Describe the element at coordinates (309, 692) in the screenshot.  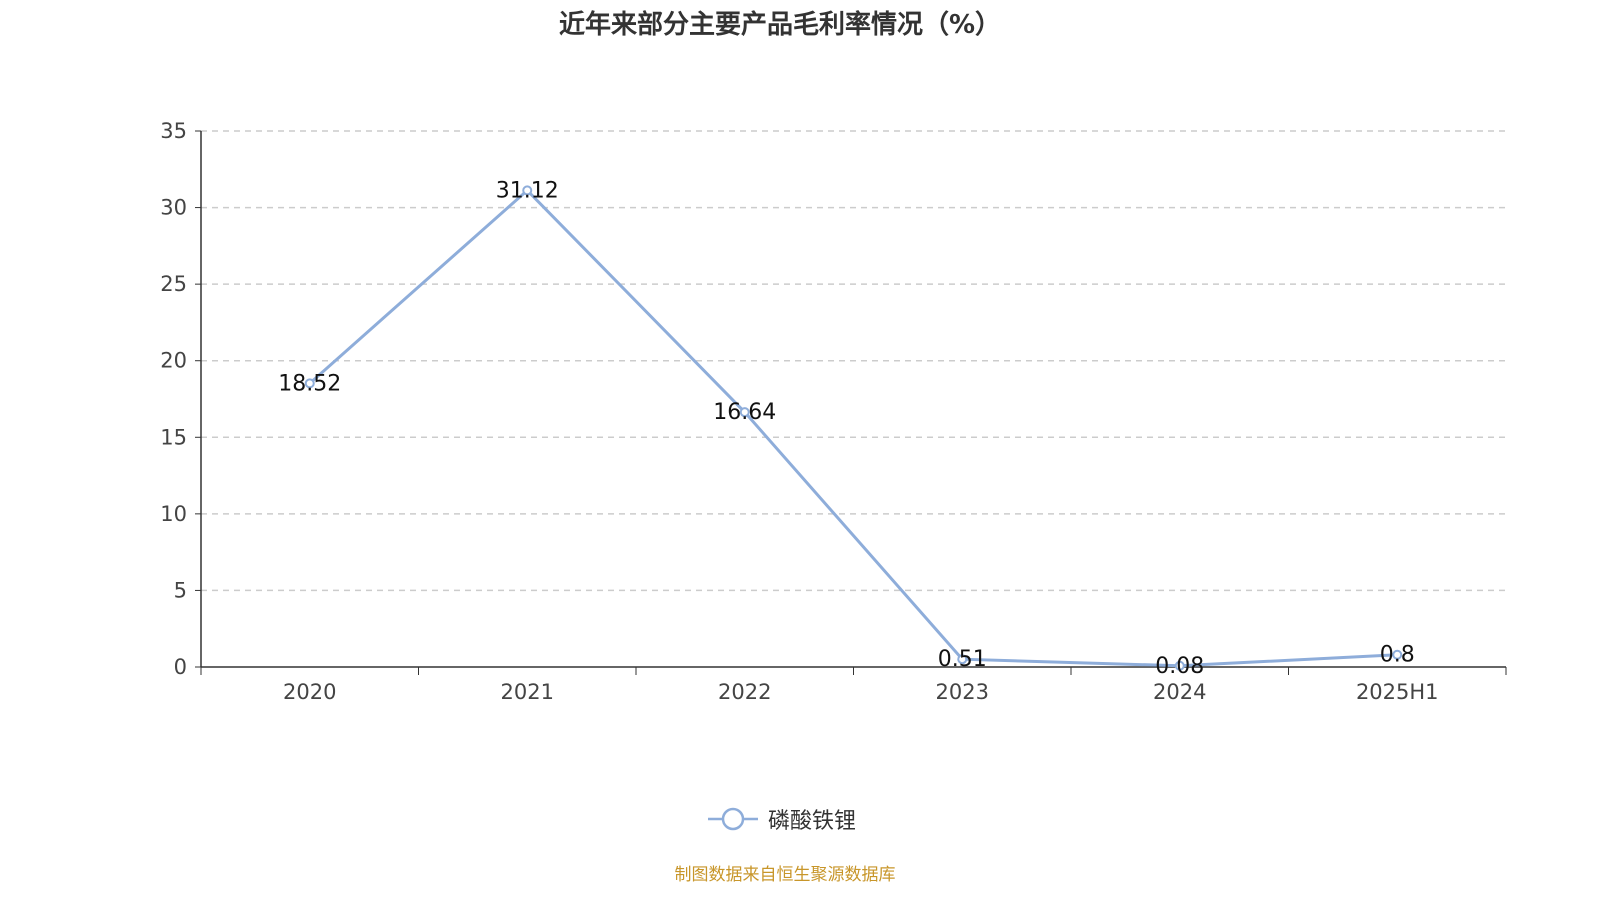
I see `x-tick-label: 2020` at that location.